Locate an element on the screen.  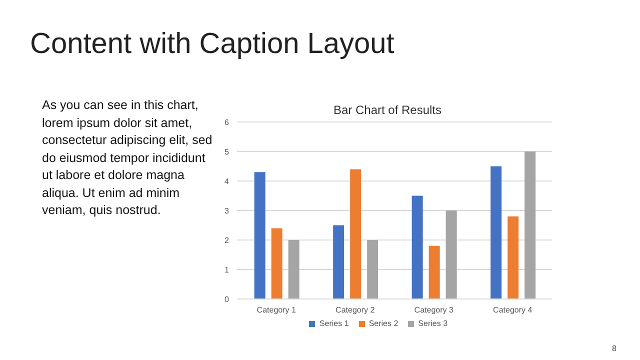
y-tick-label: 2 is located at coordinates (227, 240).